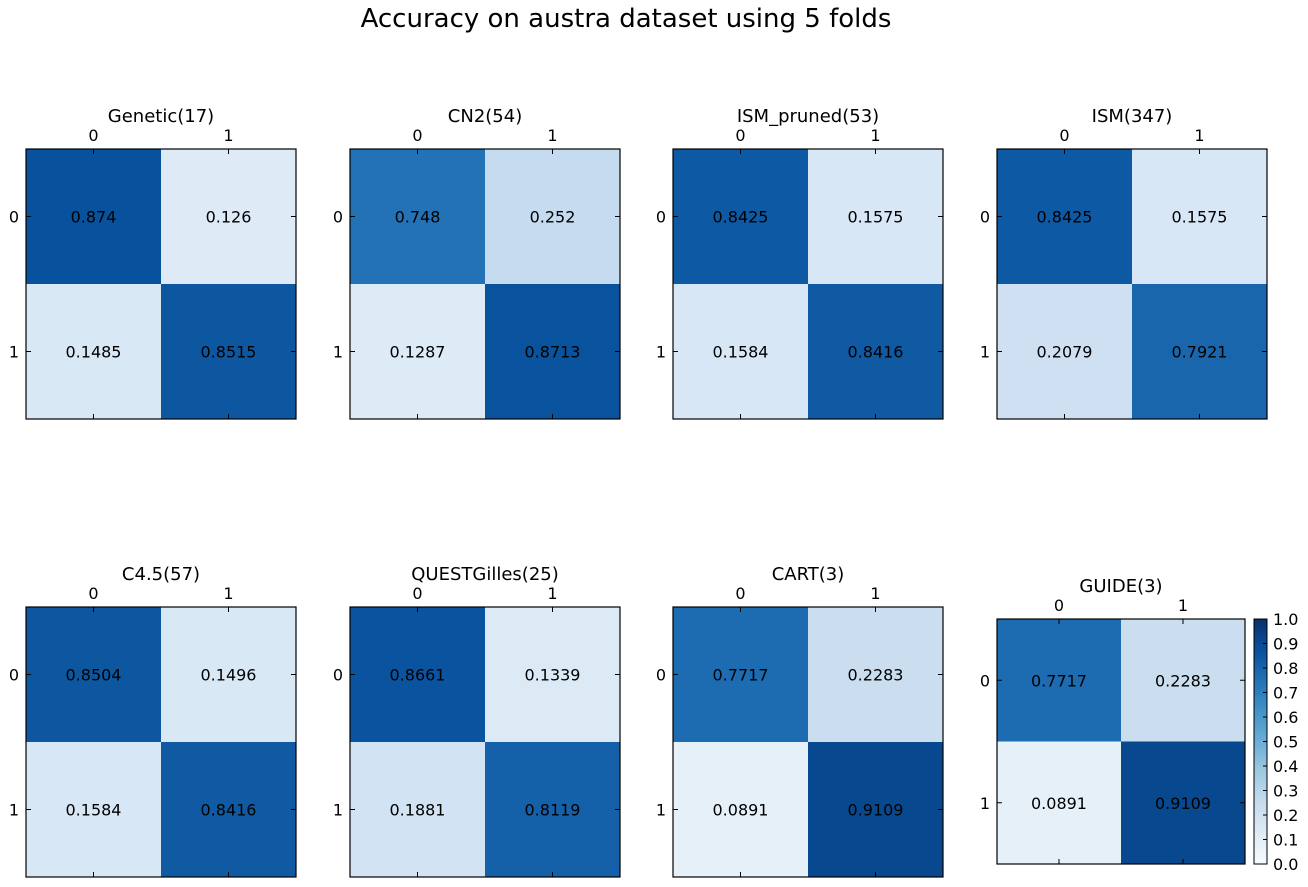 This screenshot has width=1308, height=887. I want to click on subplot-title: CART(3), so click(808, 574).